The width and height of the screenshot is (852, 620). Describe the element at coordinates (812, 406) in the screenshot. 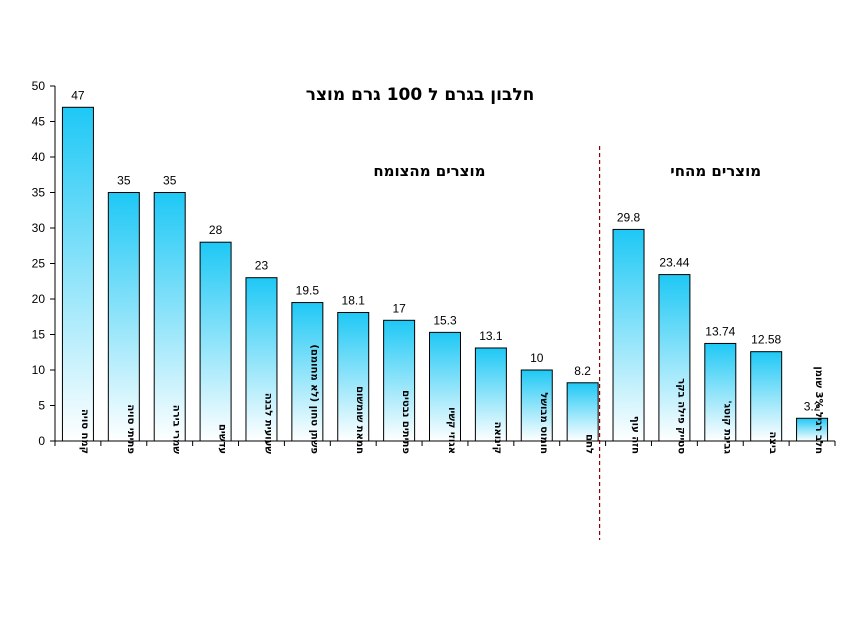

I see `data-label: 3.2` at that location.